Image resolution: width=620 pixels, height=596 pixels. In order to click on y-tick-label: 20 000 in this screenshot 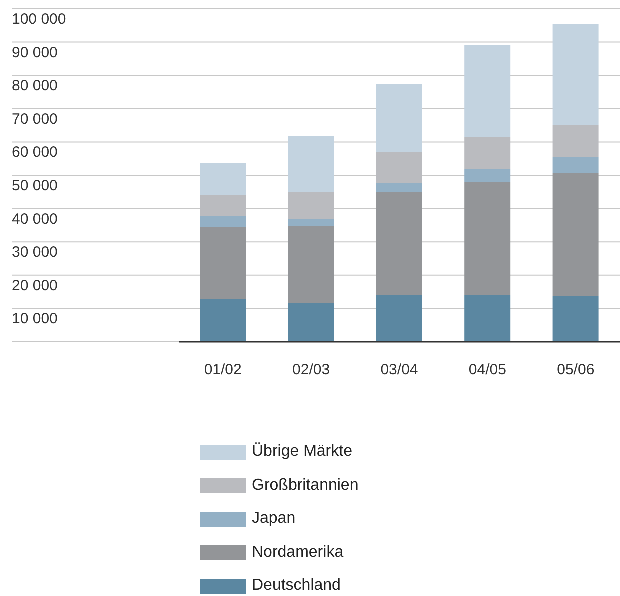, I will do `click(35, 285)`.